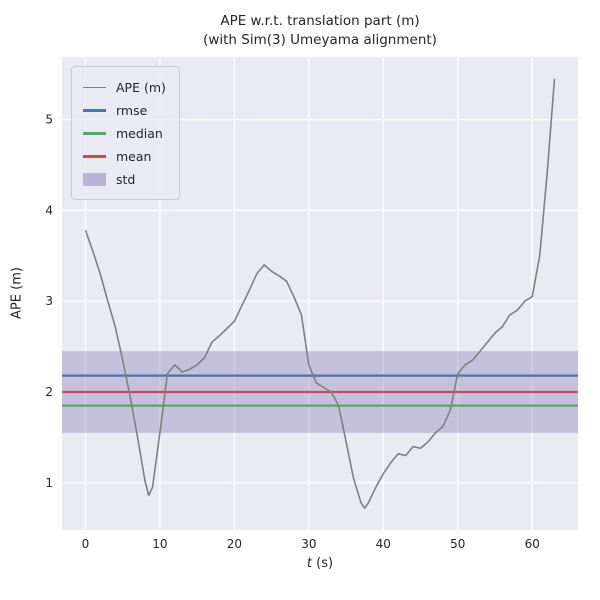 This screenshot has width=600, height=600. What do you see at coordinates (532, 544) in the screenshot?
I see `x-tick-label: 60` at bounding box center [532, 544].